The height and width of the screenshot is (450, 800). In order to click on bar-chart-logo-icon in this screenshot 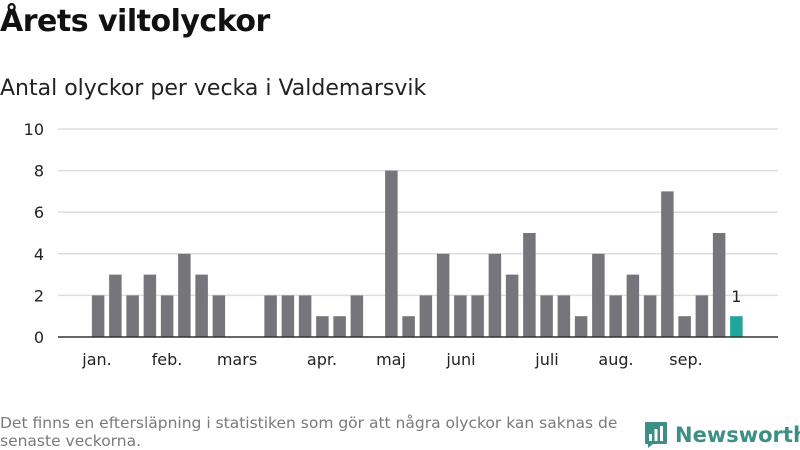, I will do `click(656, 435)`.